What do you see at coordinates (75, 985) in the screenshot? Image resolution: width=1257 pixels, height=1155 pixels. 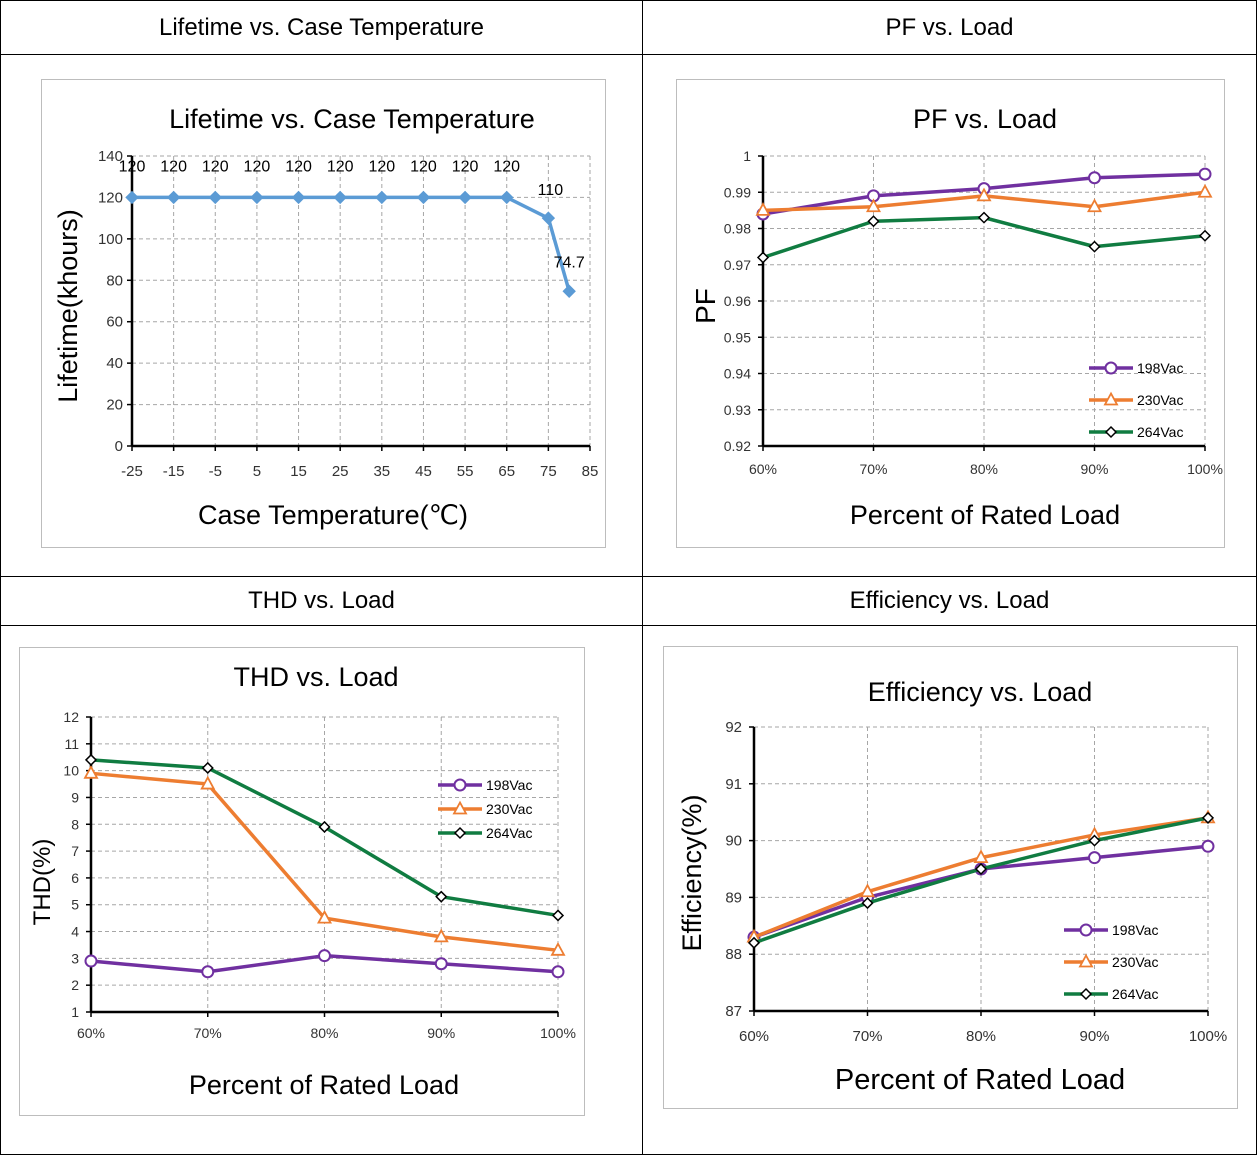 I see `y-tick-label: 2` at bounding box center [75, 985].